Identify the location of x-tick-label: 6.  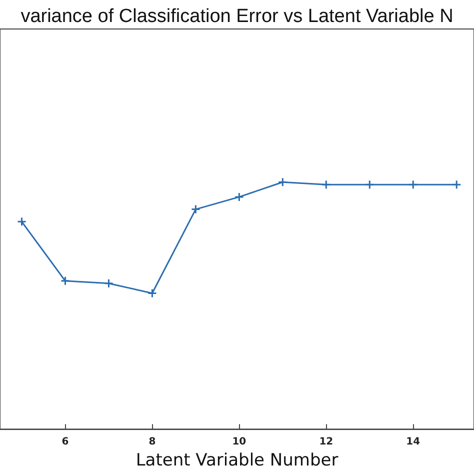
(65, 442).